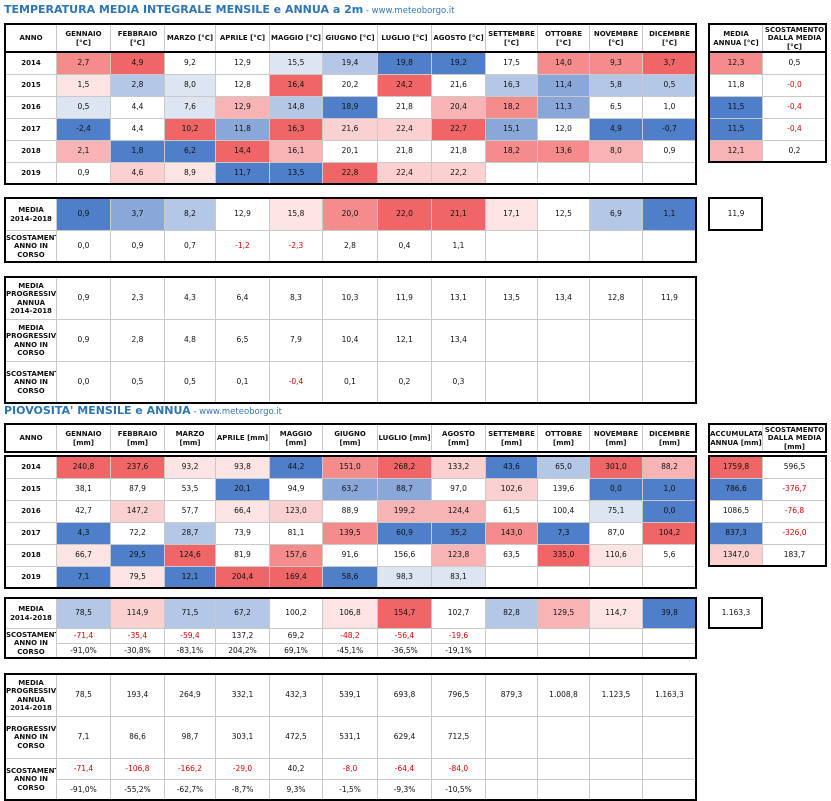 Image resolution: width=831 pixels, height=801 pixels. I want to click on scost-value: -56,4, so click(404, 636).